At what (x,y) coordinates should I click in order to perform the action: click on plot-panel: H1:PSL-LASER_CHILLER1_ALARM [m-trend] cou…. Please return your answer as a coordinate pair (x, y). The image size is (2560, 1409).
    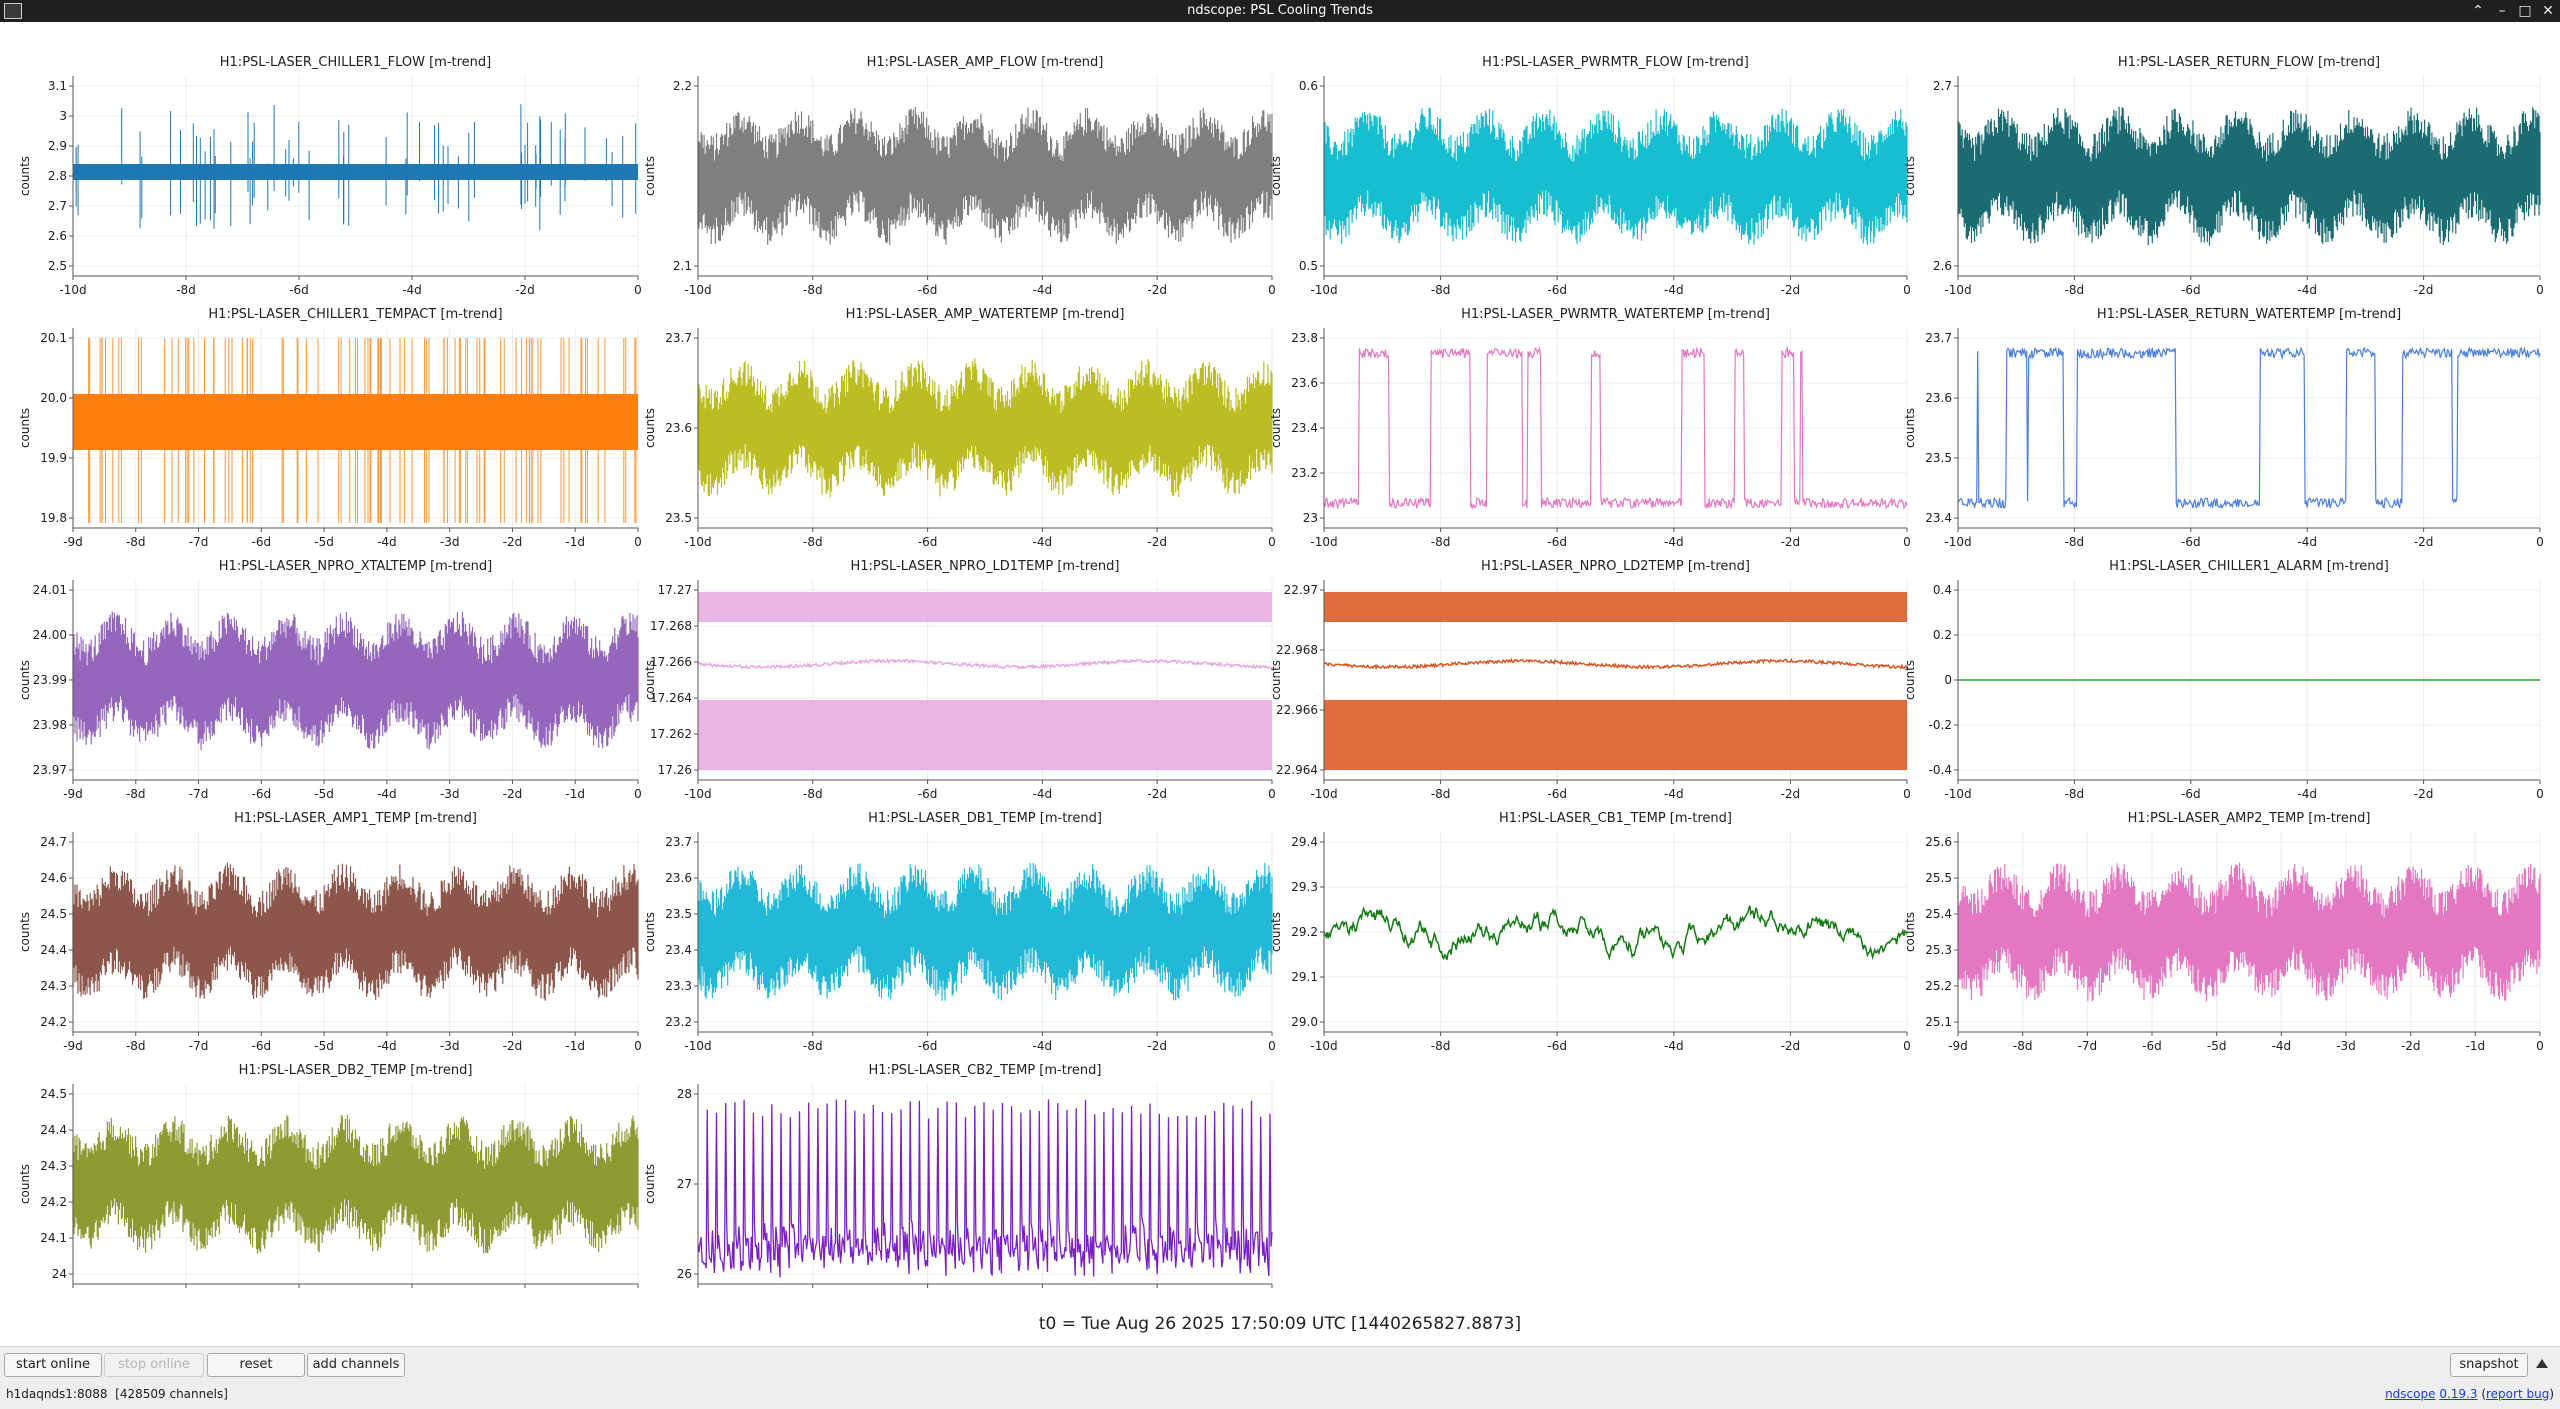
    Looking at the image, I should click on (2223, 680).